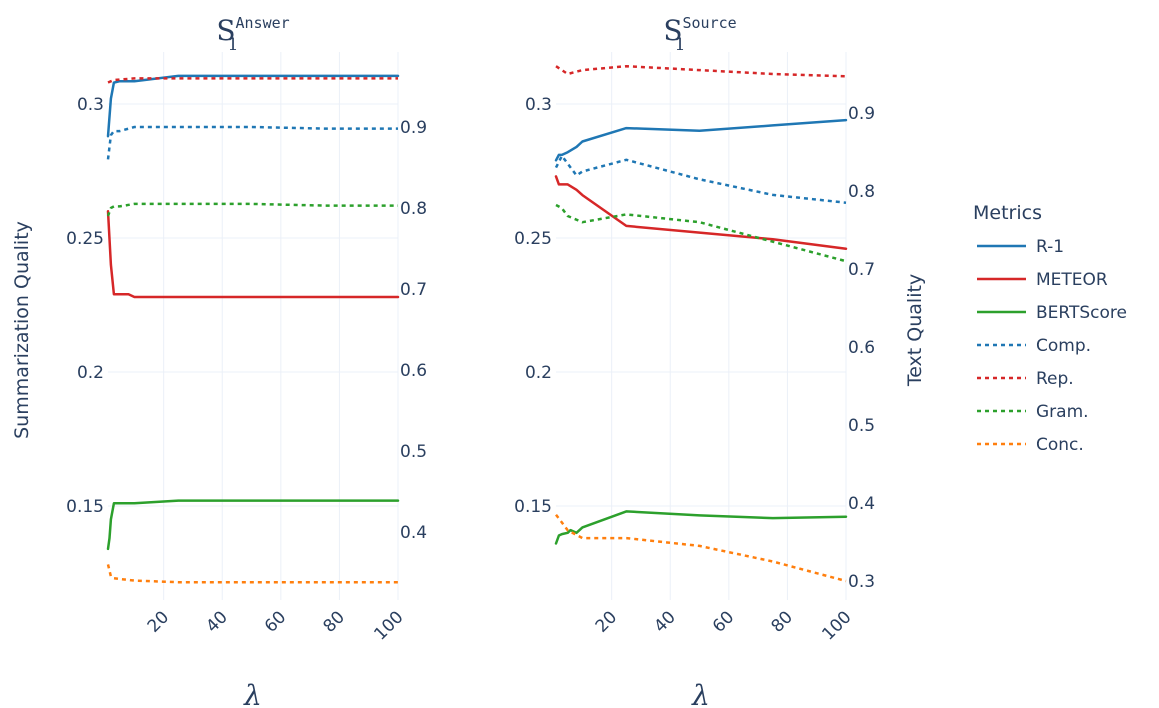 This screenshot has height=708, width=1159. Describe the element at coordinates (1033, 412) in the screenshot. I see `legend-item: Gram.` at that location.